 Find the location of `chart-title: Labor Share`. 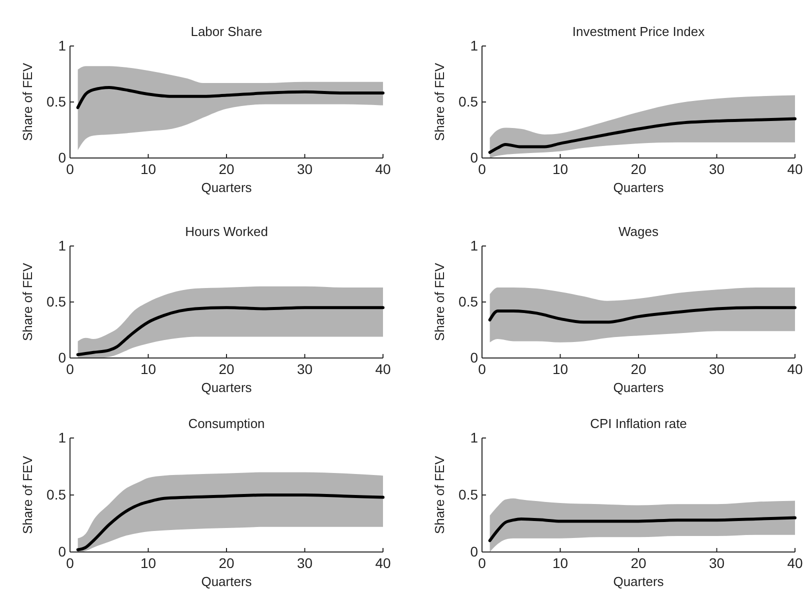

chart-title: Labor Share is located at coordinates (226, 31).